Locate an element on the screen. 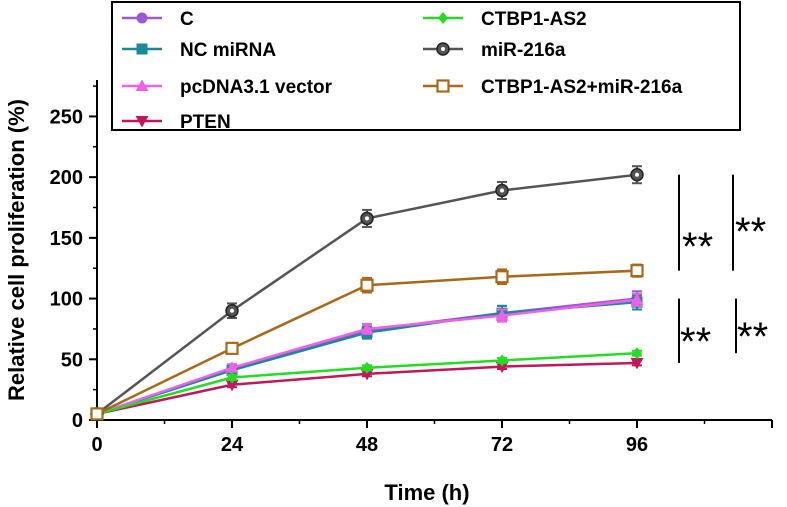 The height and width of the screenshot is (507, 787). x-tick-label: 24 is located at coordinates (232, 445).